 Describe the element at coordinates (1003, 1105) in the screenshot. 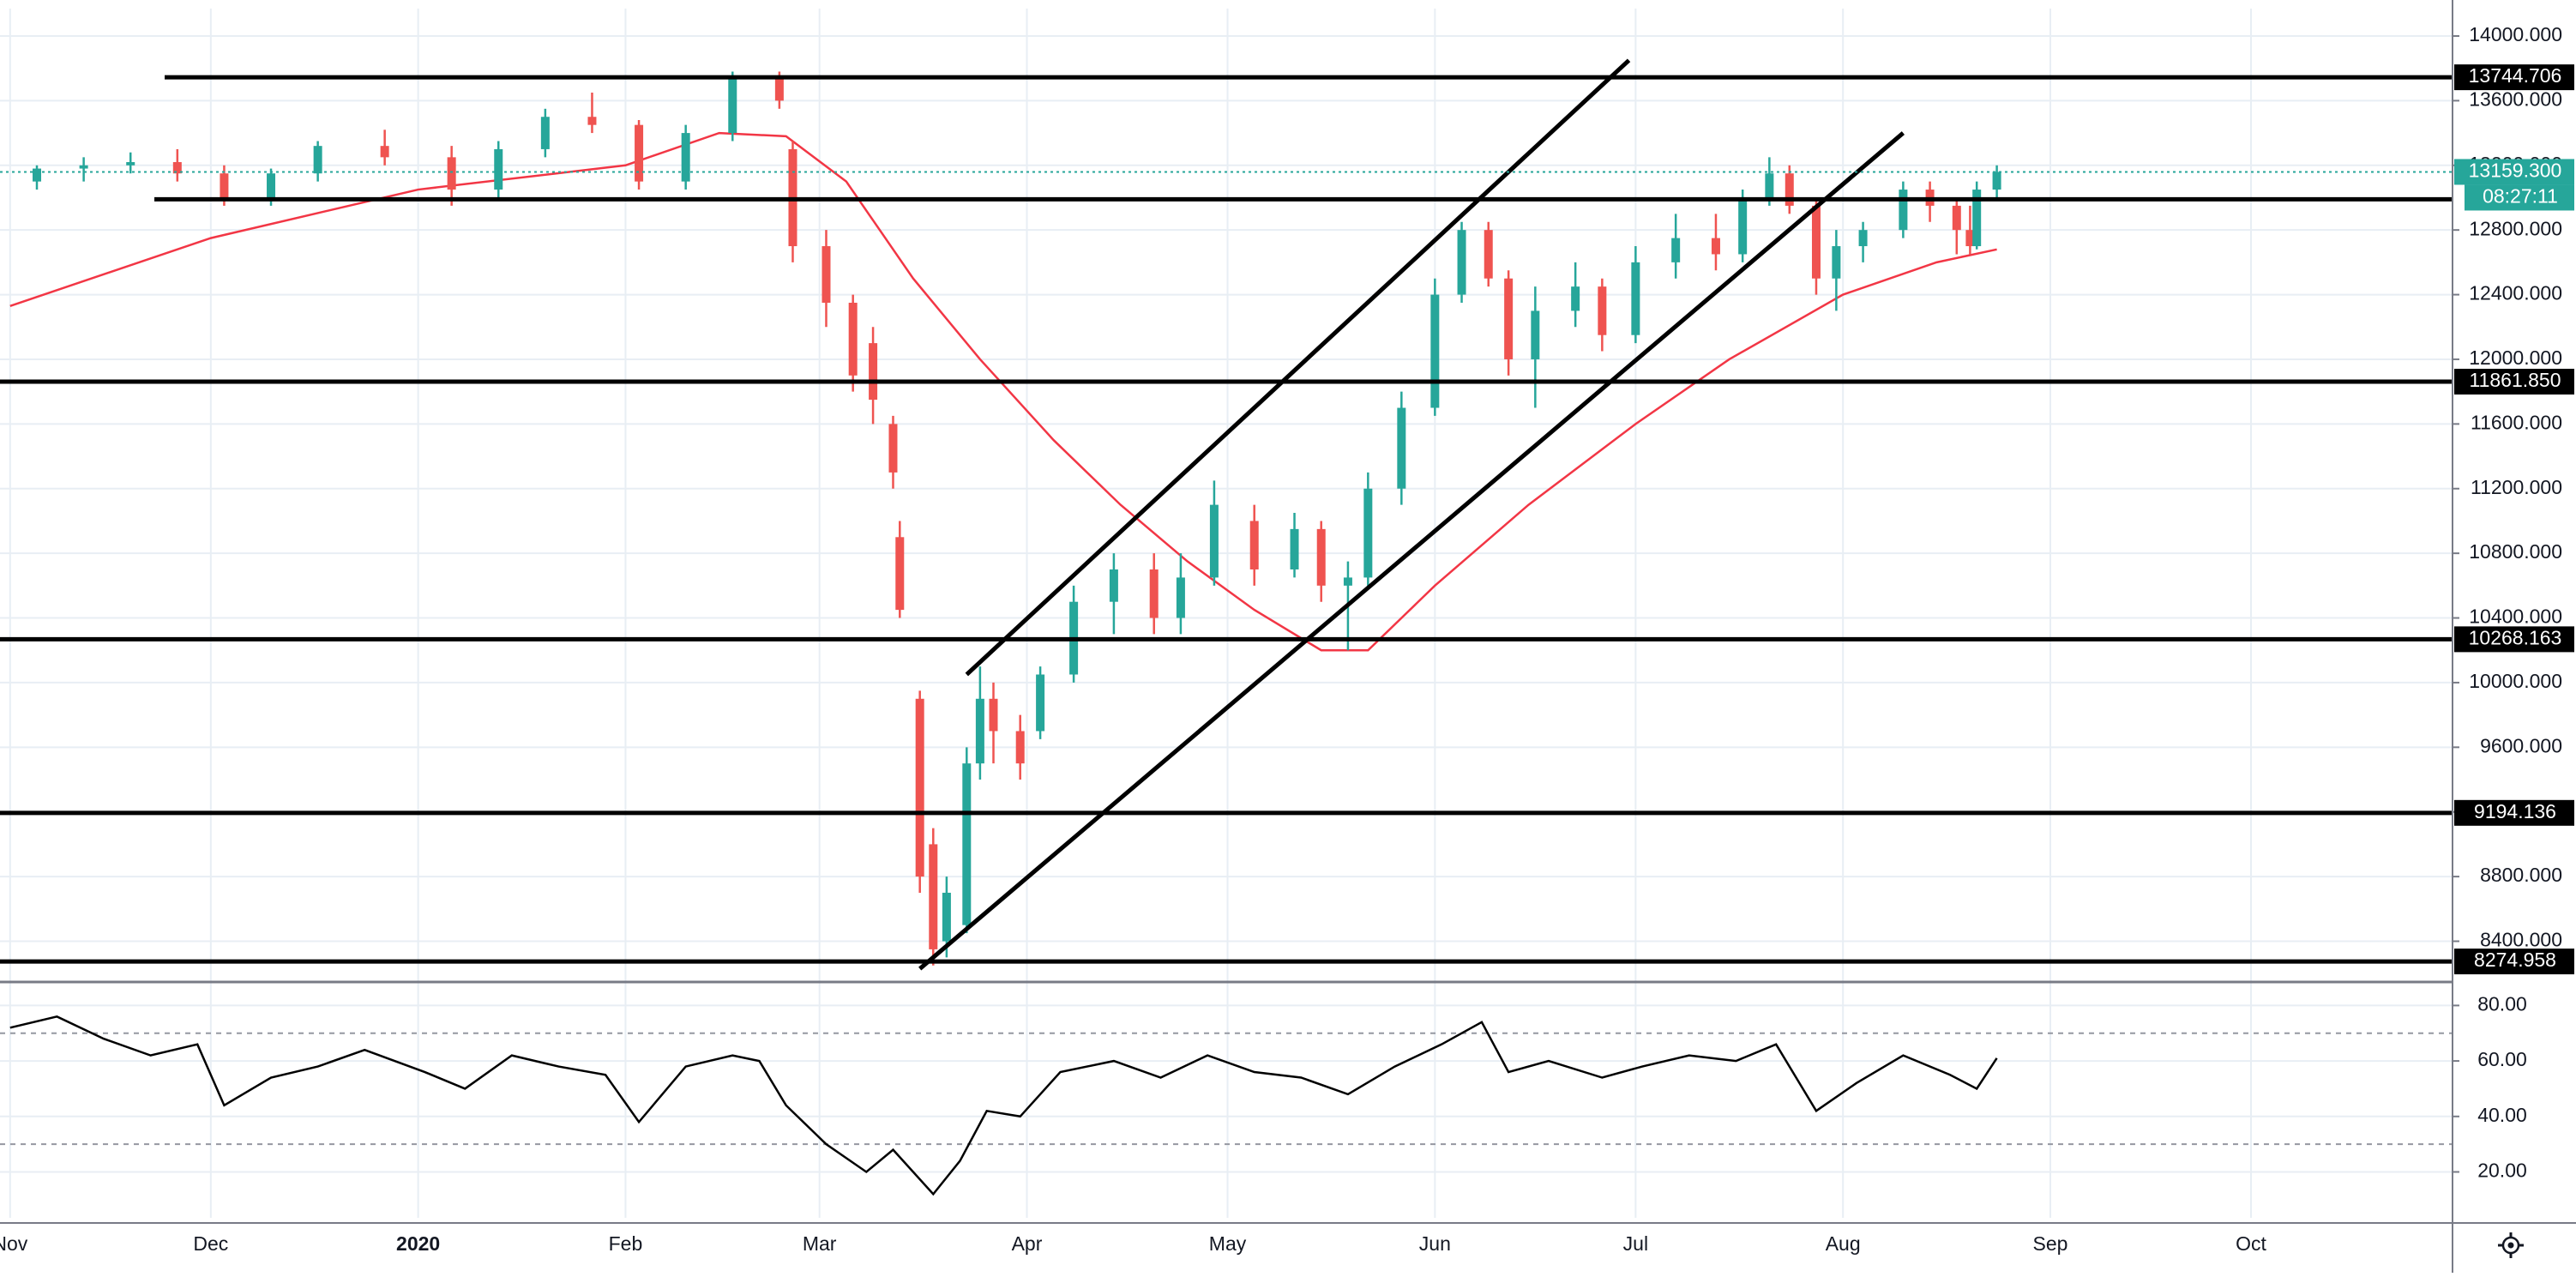

I see `rsi-line` at that location.